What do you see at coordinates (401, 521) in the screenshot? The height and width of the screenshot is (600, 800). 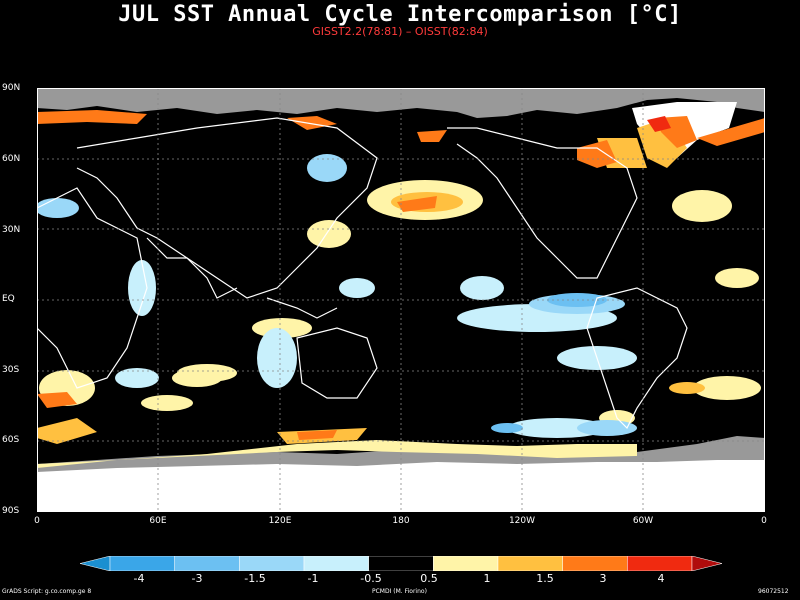 I see `lon-label-180: 180` at bounding box center [401, 521].